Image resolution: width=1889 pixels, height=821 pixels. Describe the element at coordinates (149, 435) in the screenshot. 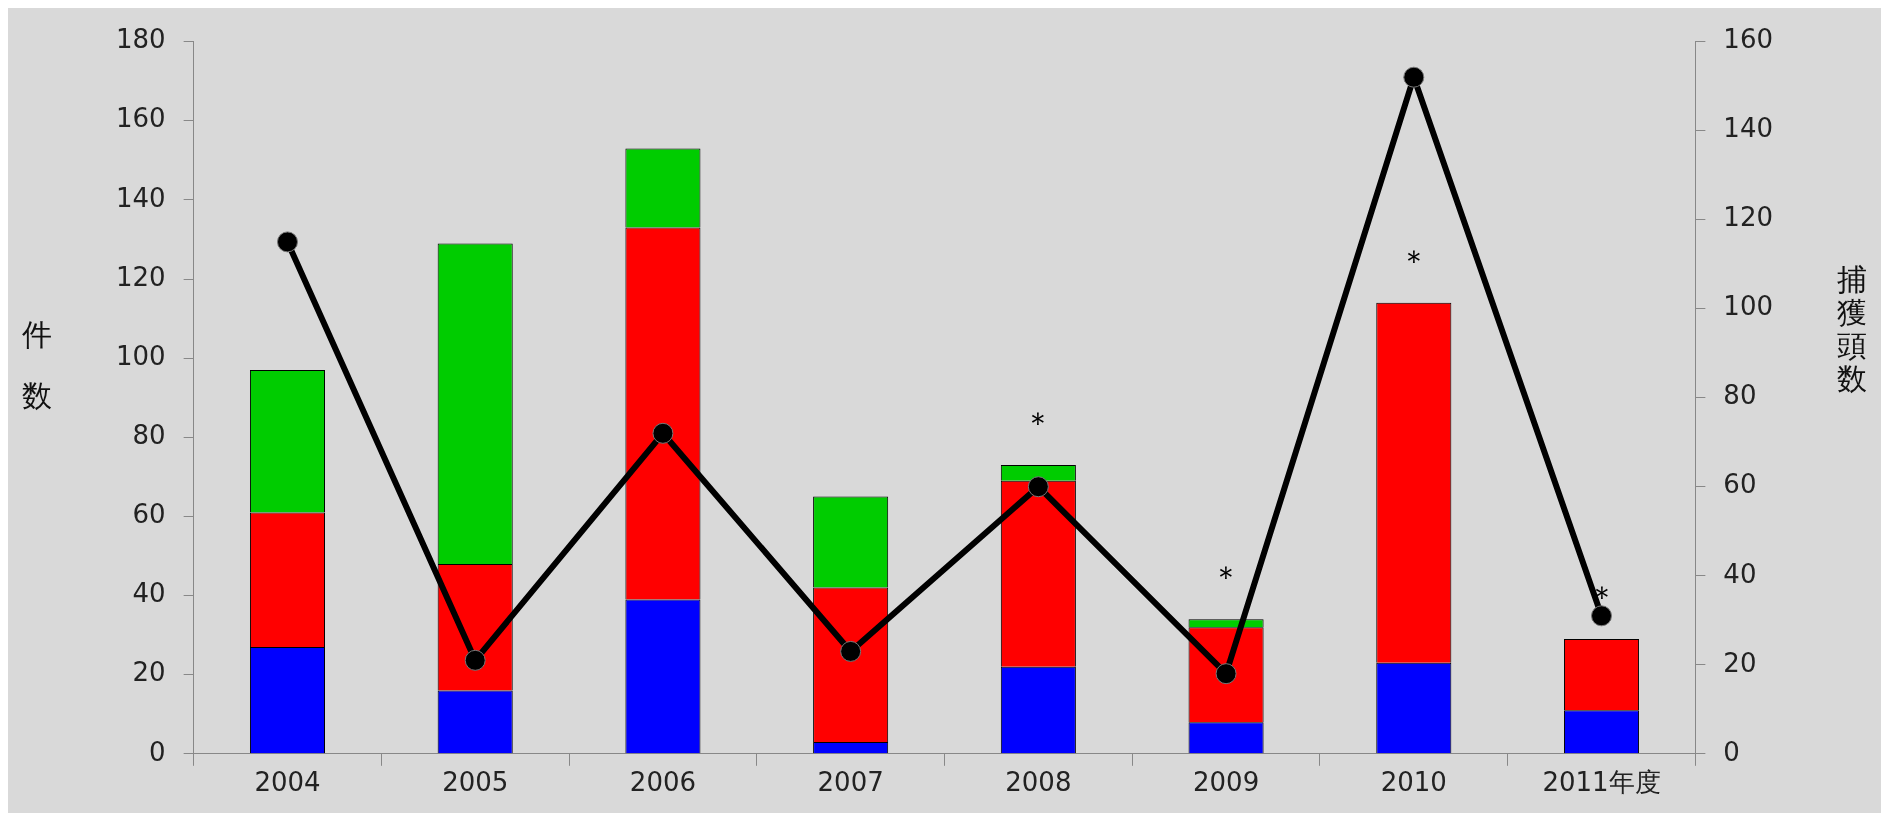

I see `y-tick-label: 80` at that location.